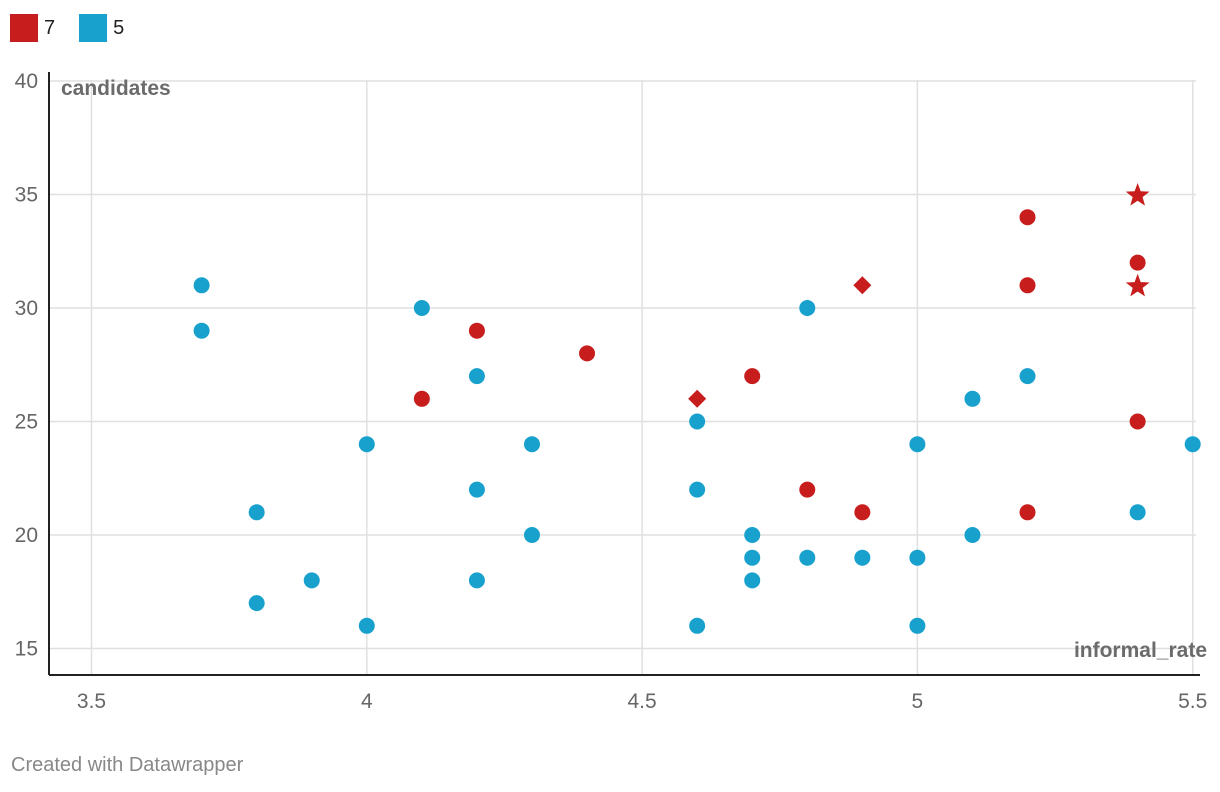 Image resolution: width=1220 pixels, height=792 pixels. Describe the element at coordinates (918, 701) in the screenshot. I see `x-tick-label: 5` at that location.